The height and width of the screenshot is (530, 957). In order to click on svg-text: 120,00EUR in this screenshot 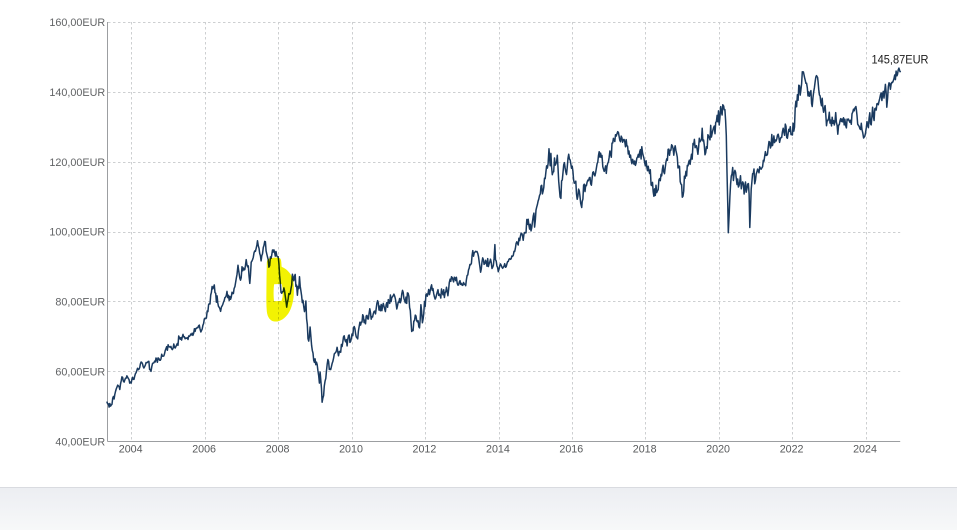, I will do `click(77, 163)`.